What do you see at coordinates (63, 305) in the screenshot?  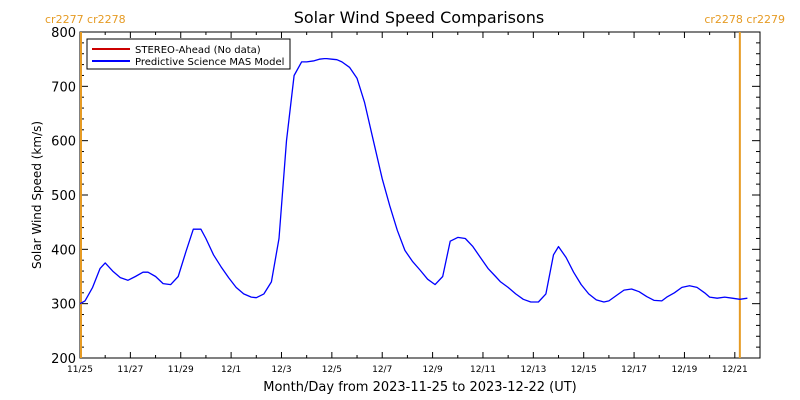 I see `y-tick-label: 300` at bounding box center [63, 305].